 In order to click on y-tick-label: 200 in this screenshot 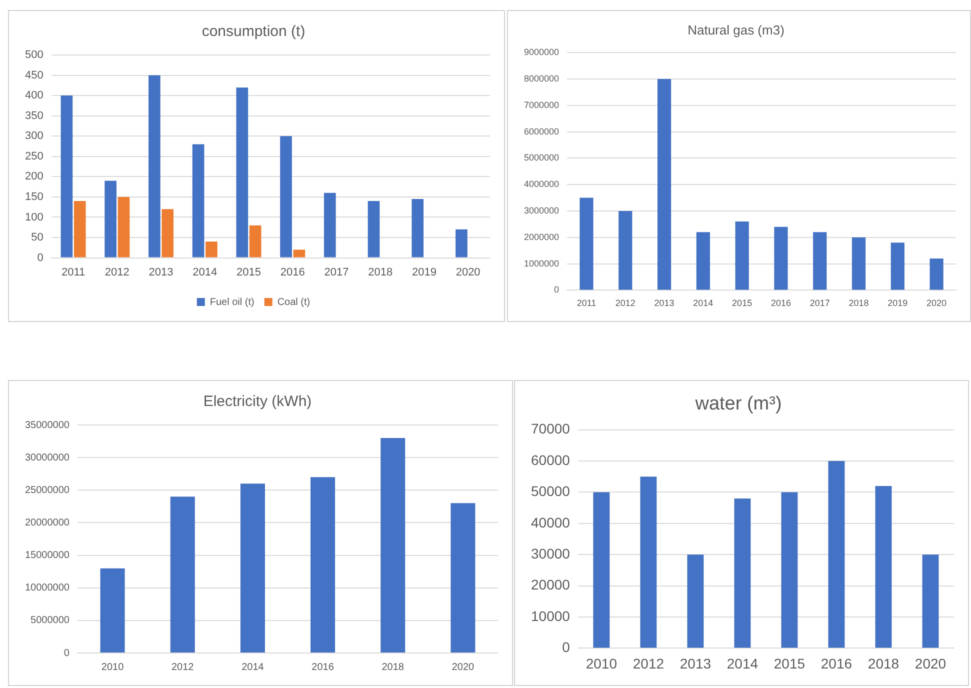, I will do `click(34, 176)`.